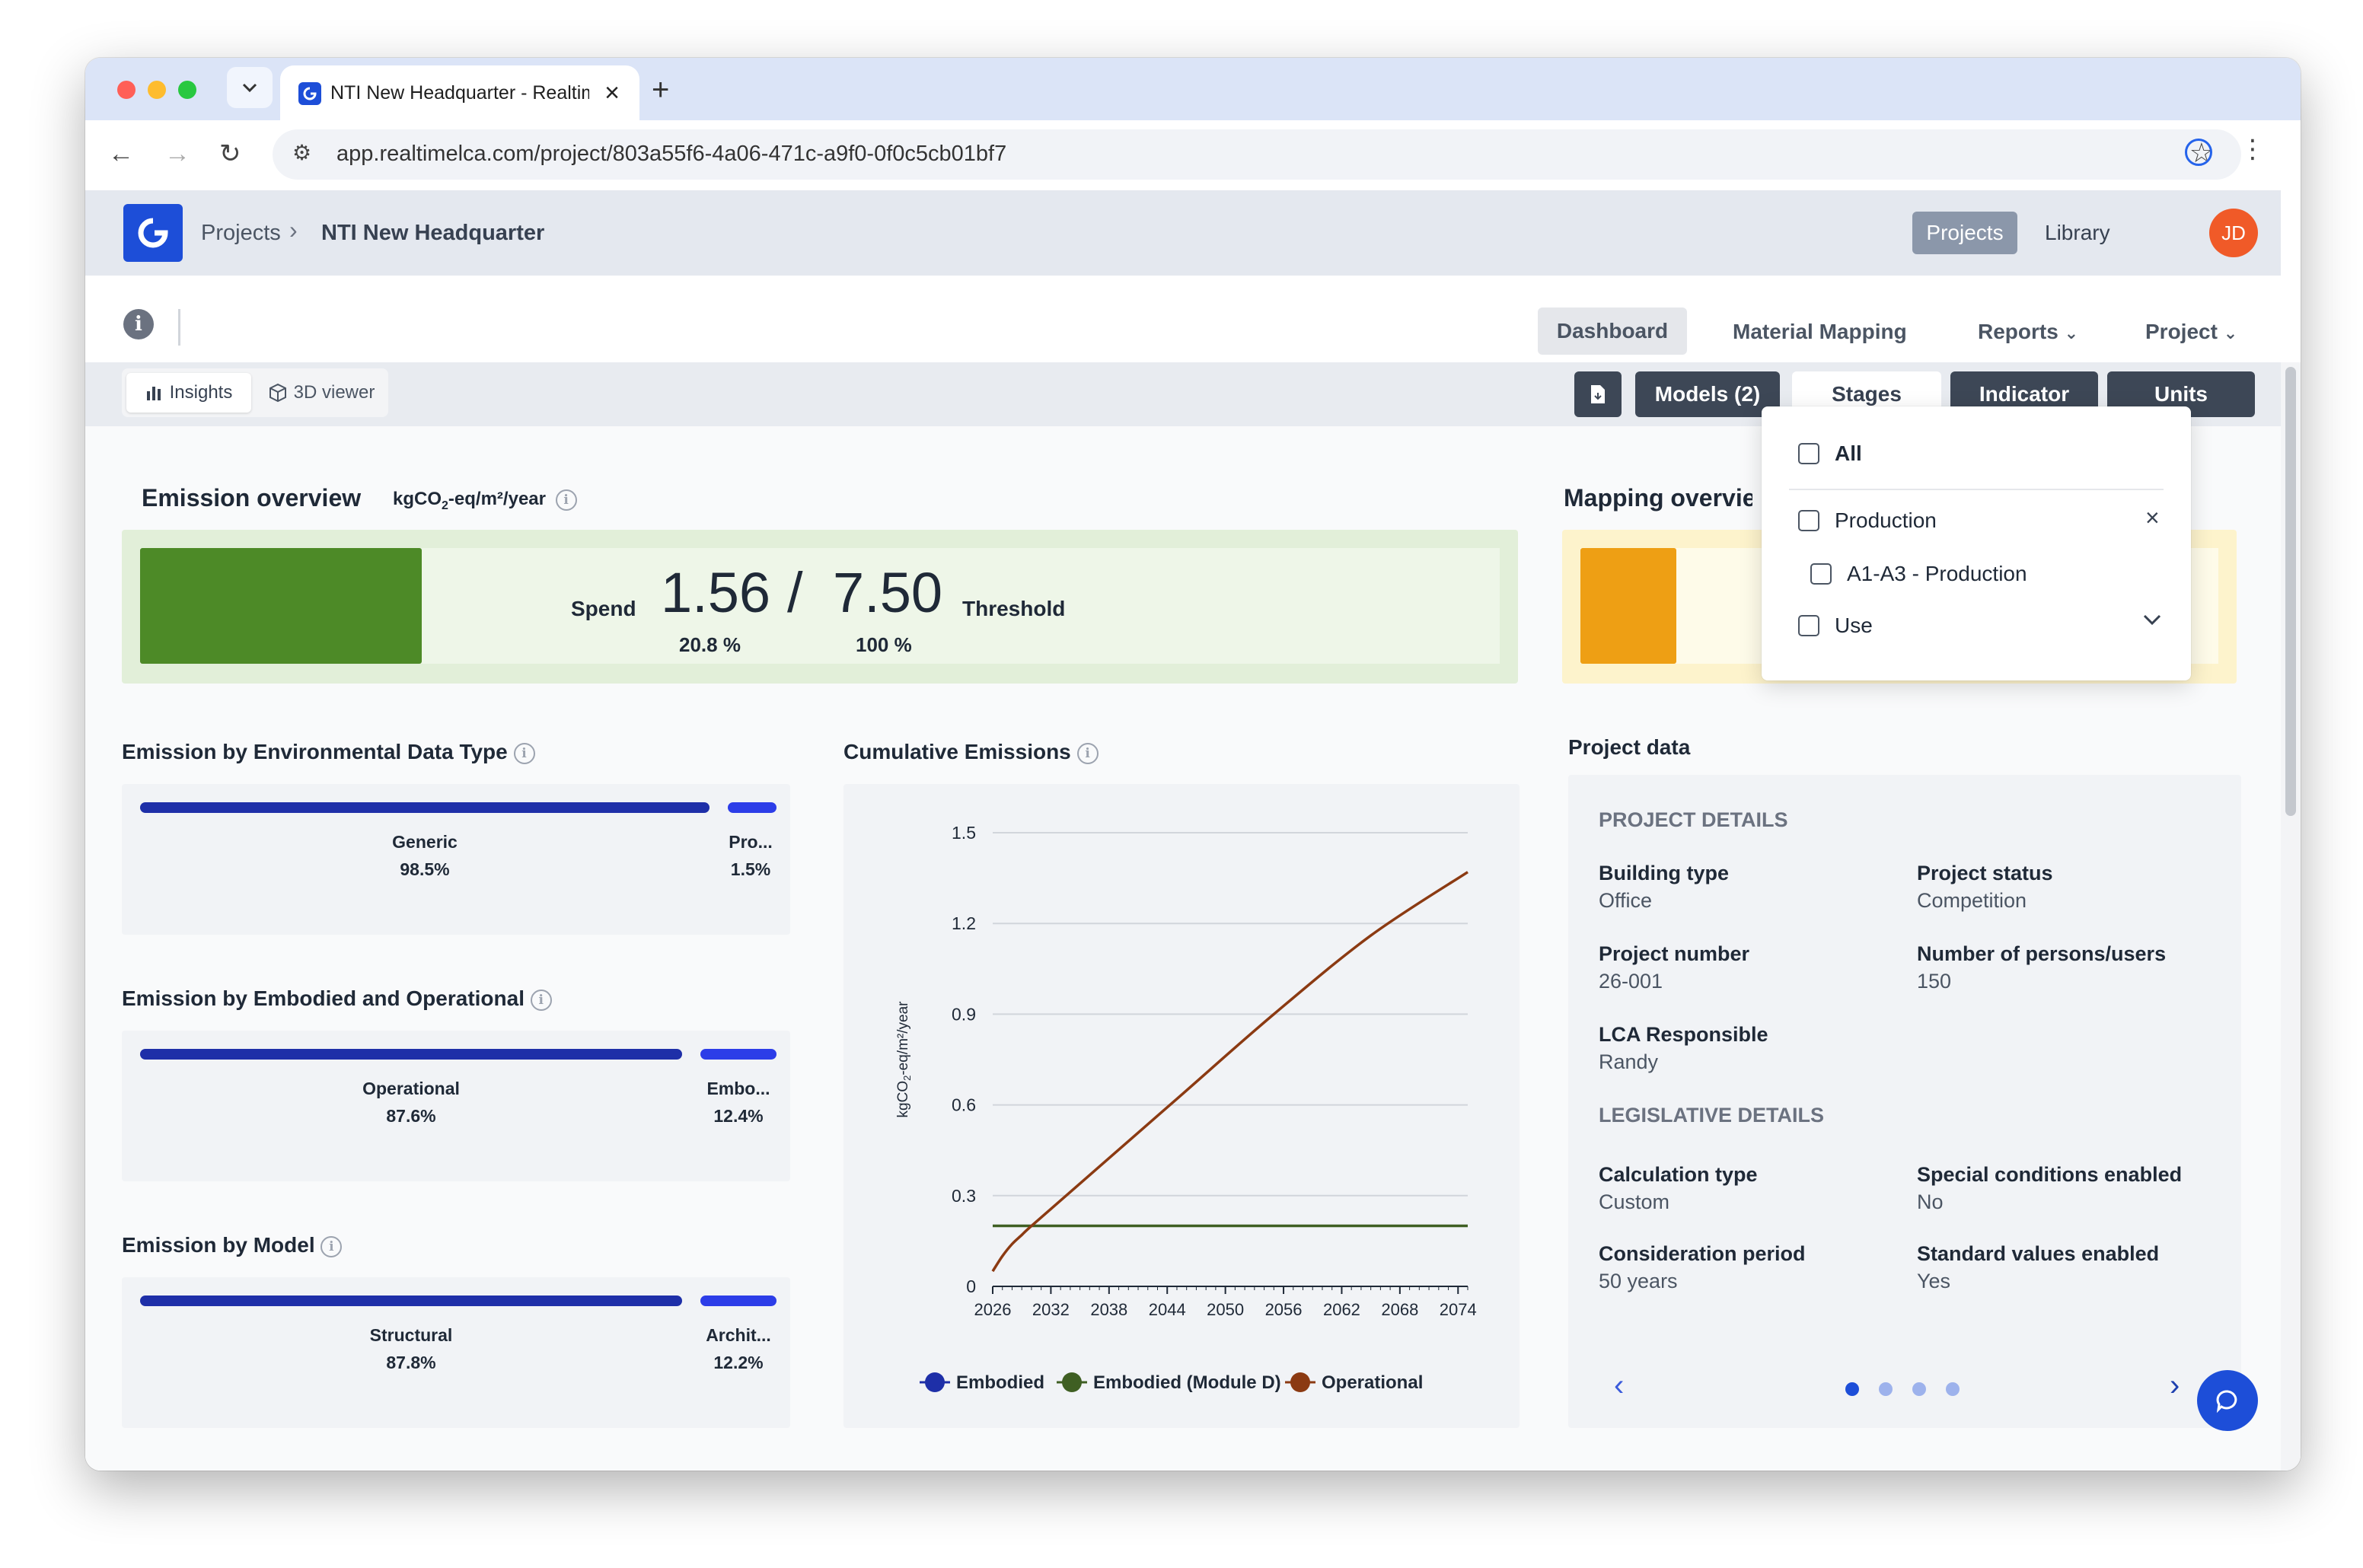 The image size is (2363, 1568). I want to click on page-scrollbar, so click(2291, 916).